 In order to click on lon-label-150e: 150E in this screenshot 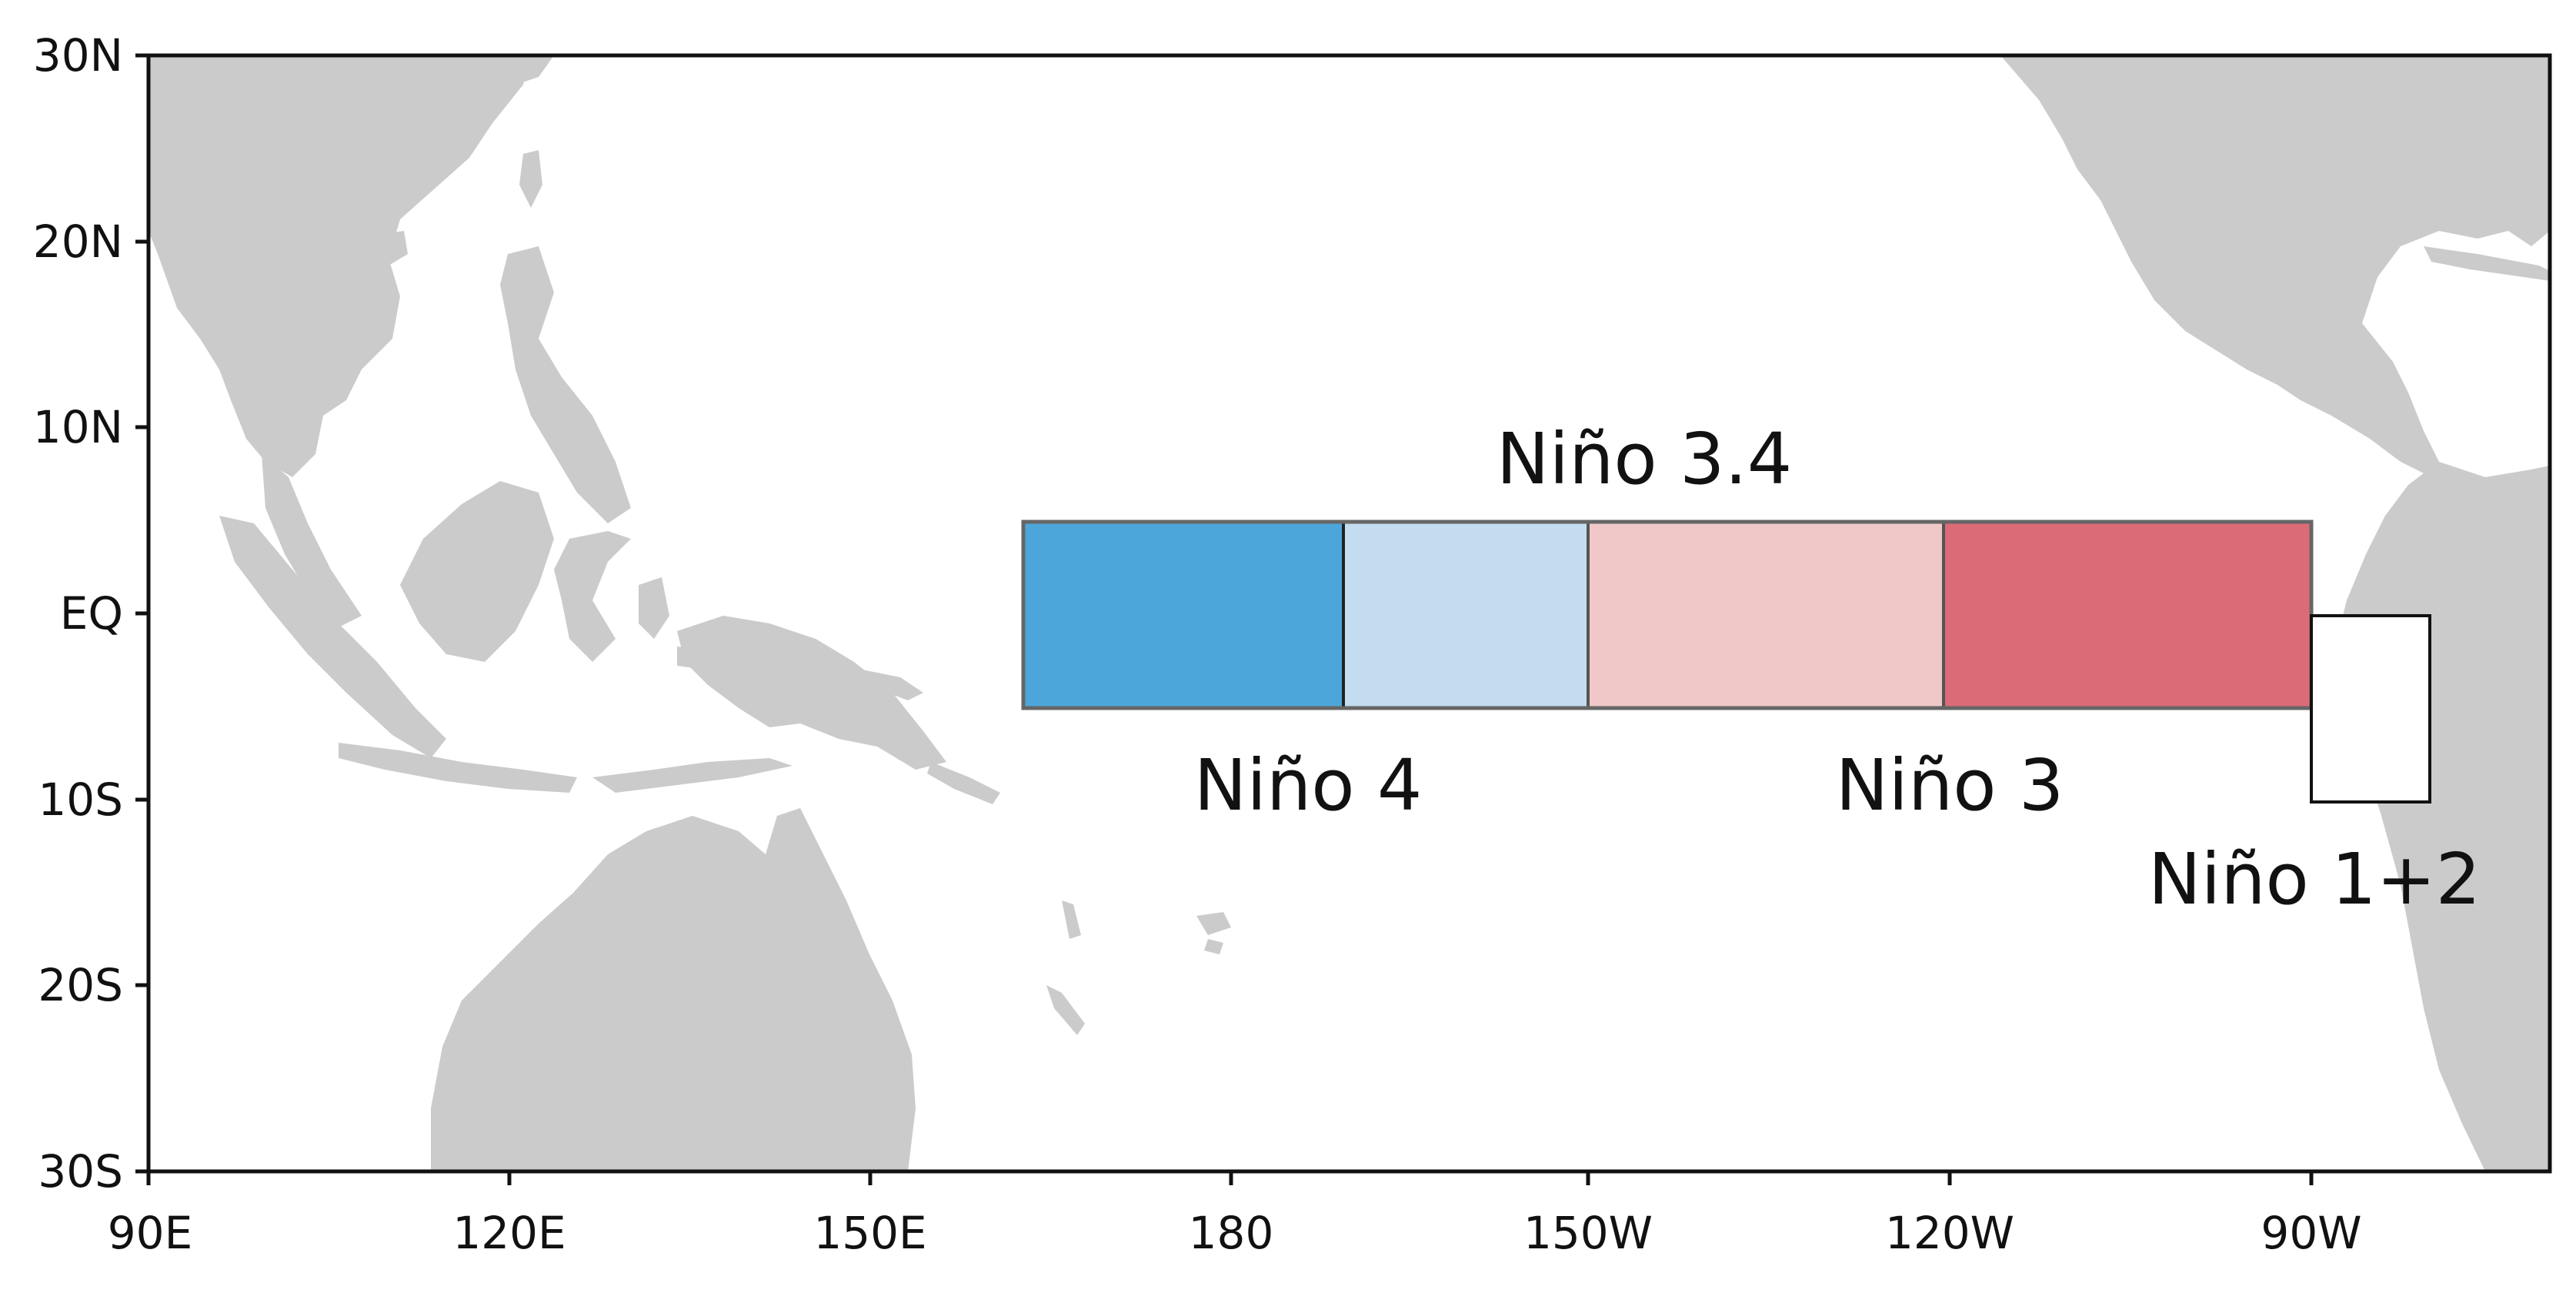, I will do `click(869, 1233)`.